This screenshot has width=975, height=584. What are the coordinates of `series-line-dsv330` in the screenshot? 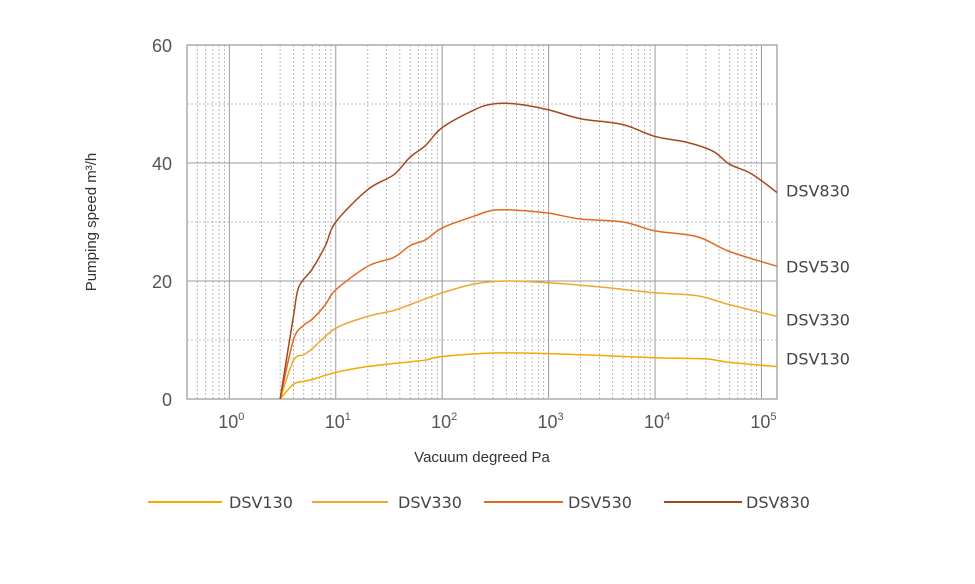 It's located at (528, 340).